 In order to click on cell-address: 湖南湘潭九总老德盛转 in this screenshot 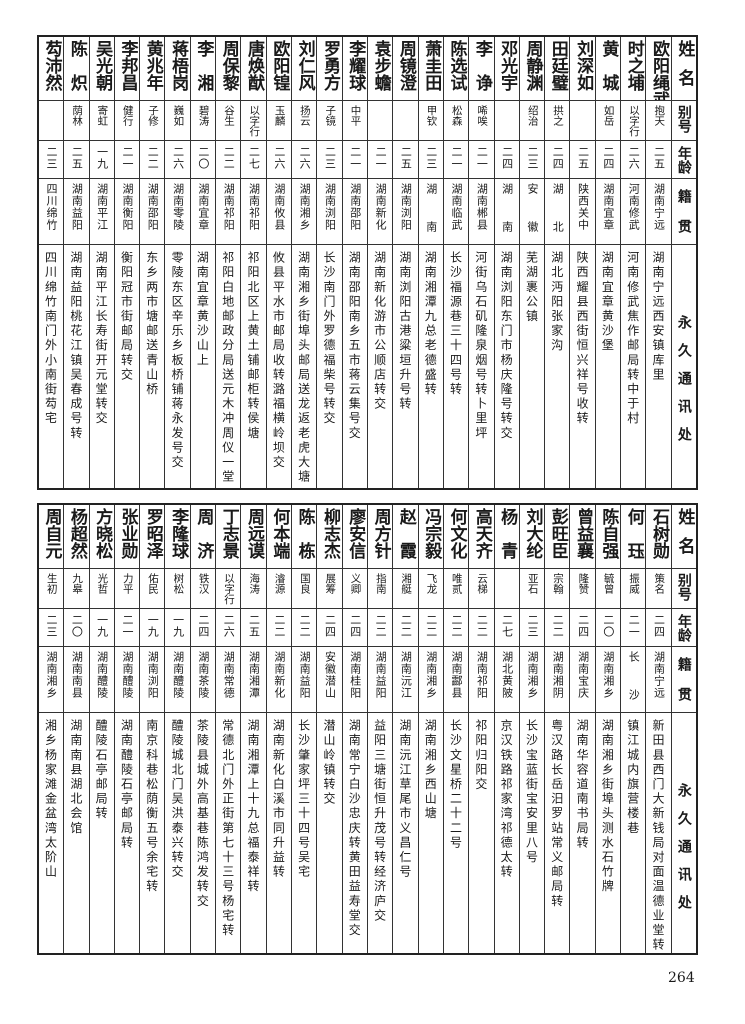, I will do `click(431, 366)`.